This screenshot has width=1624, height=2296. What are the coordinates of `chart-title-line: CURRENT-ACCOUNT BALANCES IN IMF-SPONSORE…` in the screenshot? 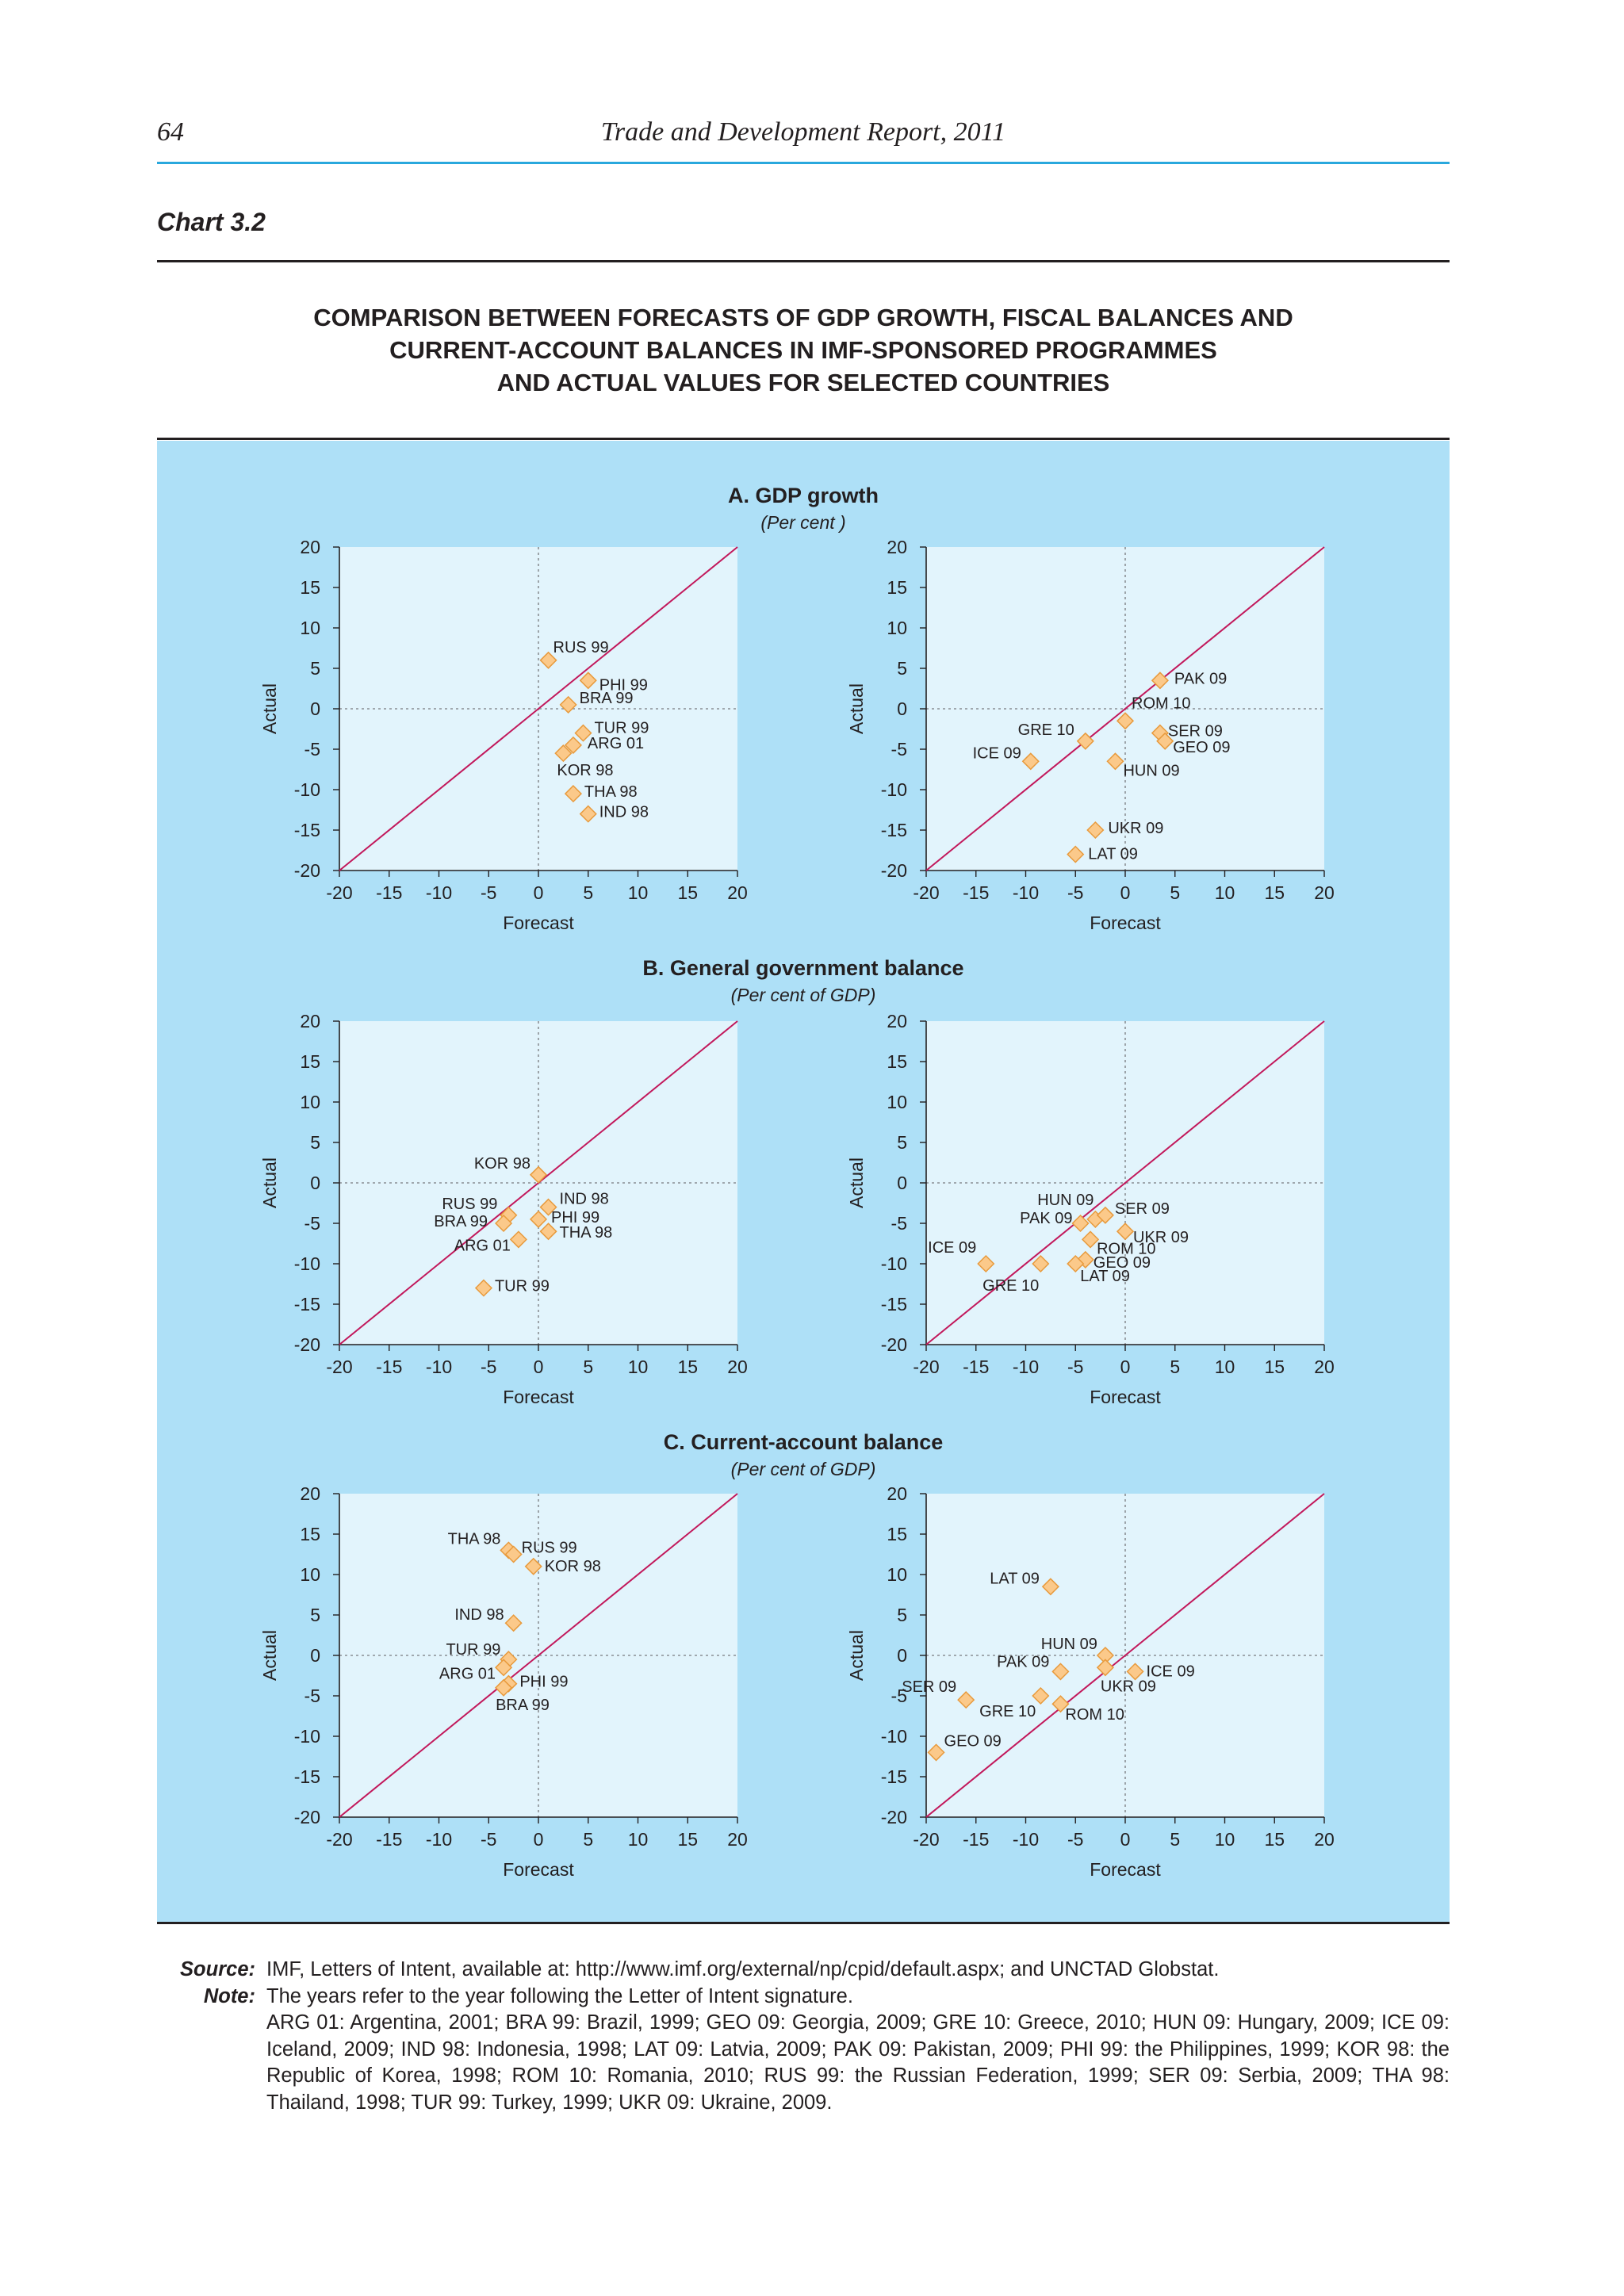 It's located at (803, 350).